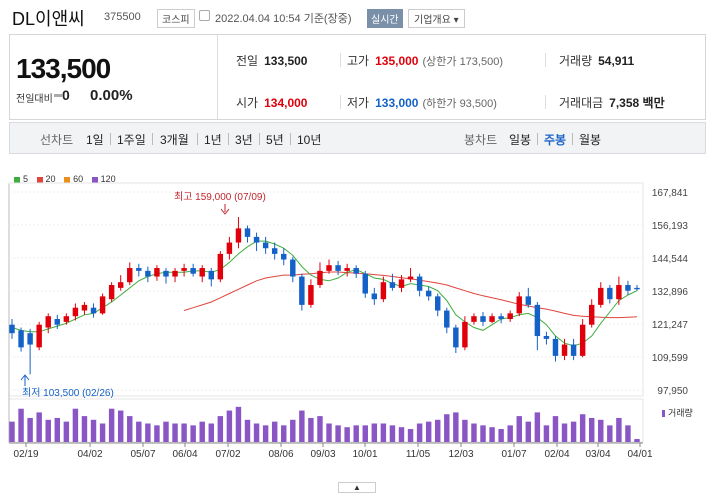 This screenshot has width=714, height=496. What do you see at coordinates (309, 140) in the screenshot?
I see `period-10y: 10년` at bounding box center [309, 140].